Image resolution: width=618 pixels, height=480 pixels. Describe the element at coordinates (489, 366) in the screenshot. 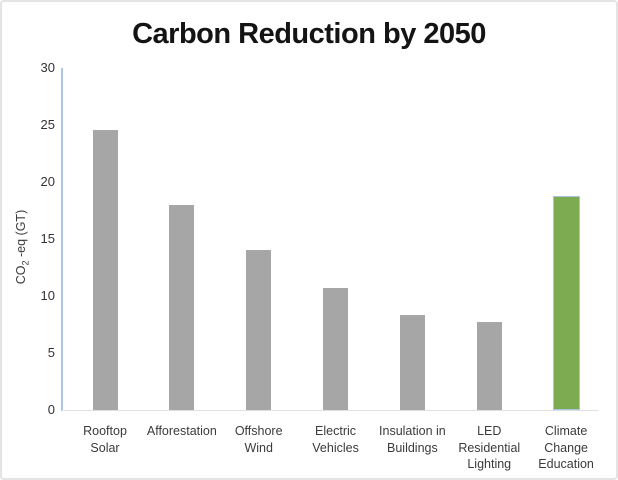

I see `bar-led-residential-lighting` at that location.